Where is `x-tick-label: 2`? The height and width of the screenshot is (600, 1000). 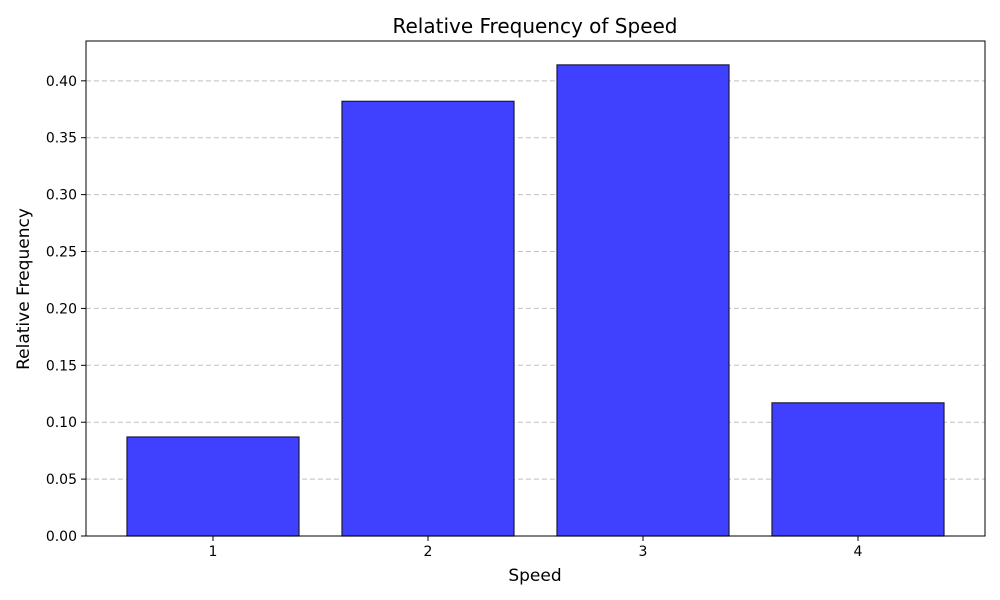
x-tick-label: 2 is located at coordinates (428, 552).